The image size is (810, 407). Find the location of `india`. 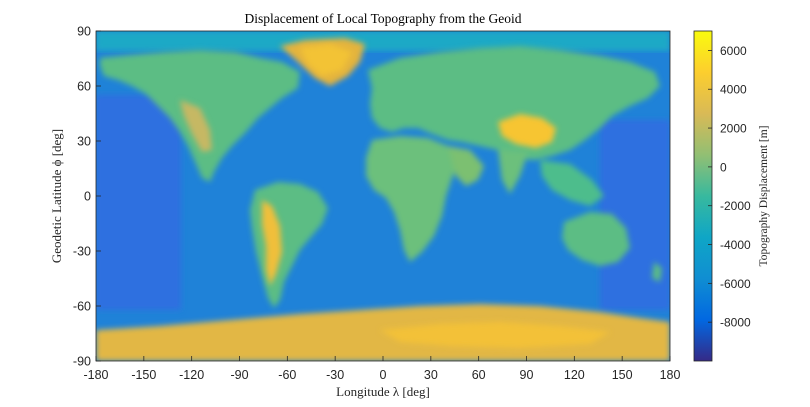

india is located at coordinates (513, 172).